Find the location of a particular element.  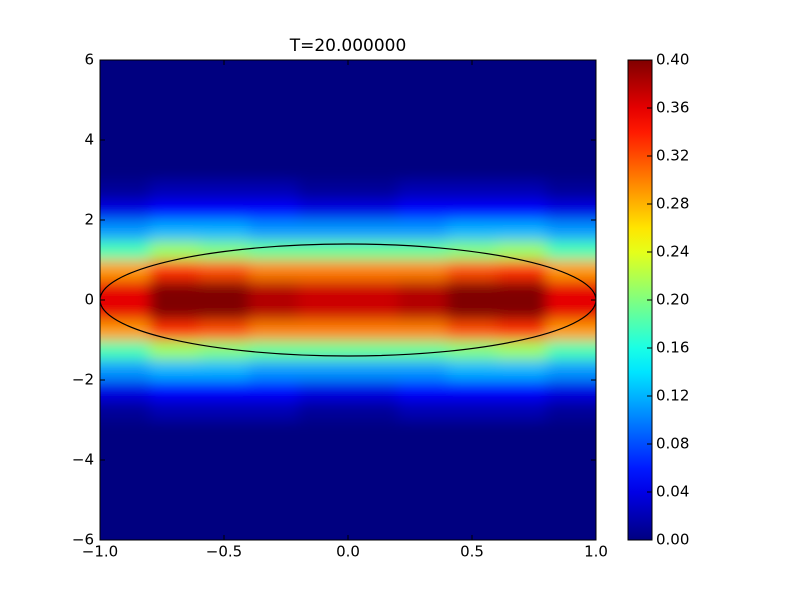

x-tick-label: 1.0 is located at coordinates (596, 552).